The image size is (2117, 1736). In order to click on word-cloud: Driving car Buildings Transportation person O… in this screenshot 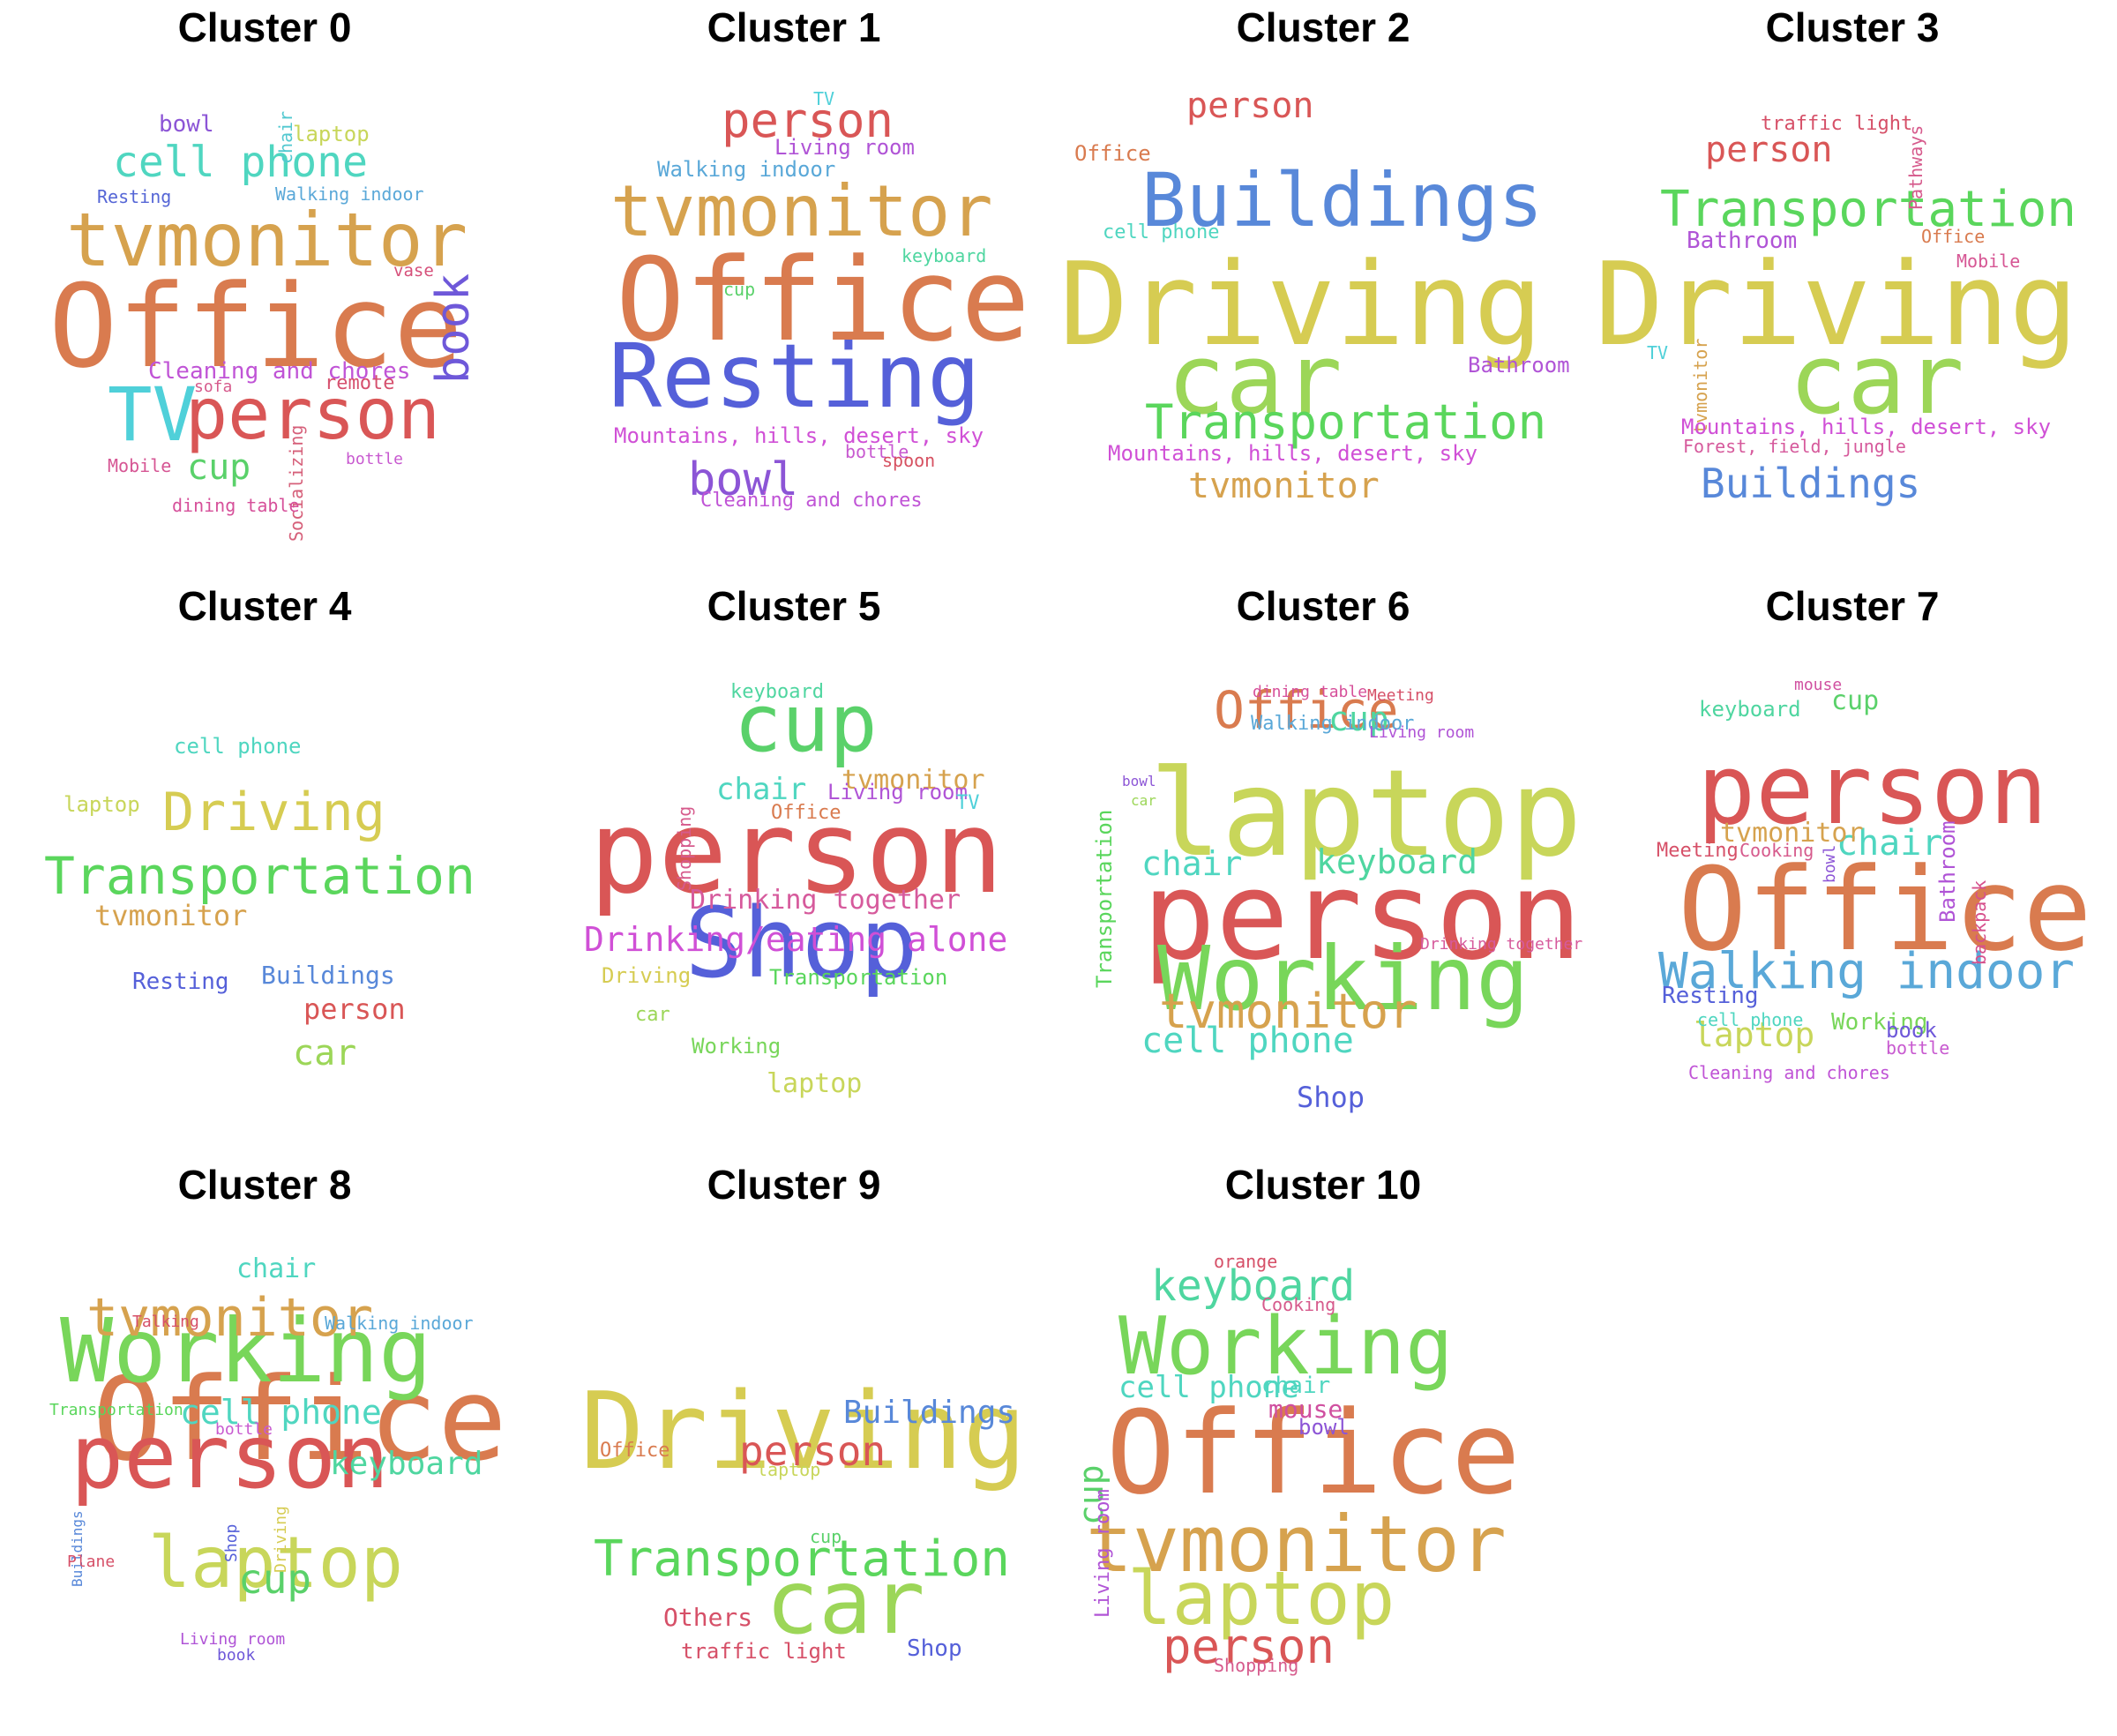, I will do `click(1323, 289)`.